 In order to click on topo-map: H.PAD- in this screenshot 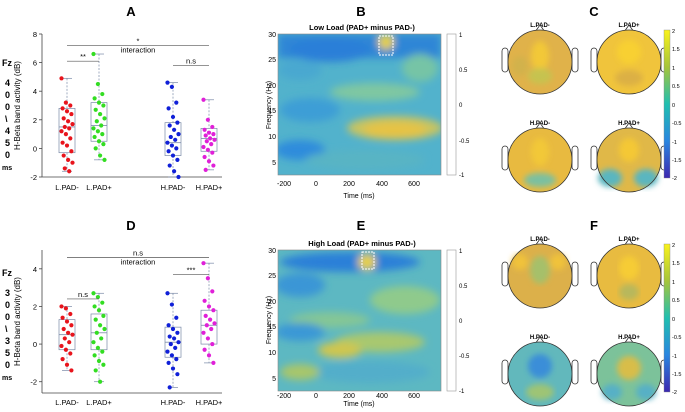, I will do `click(540, 157)`.